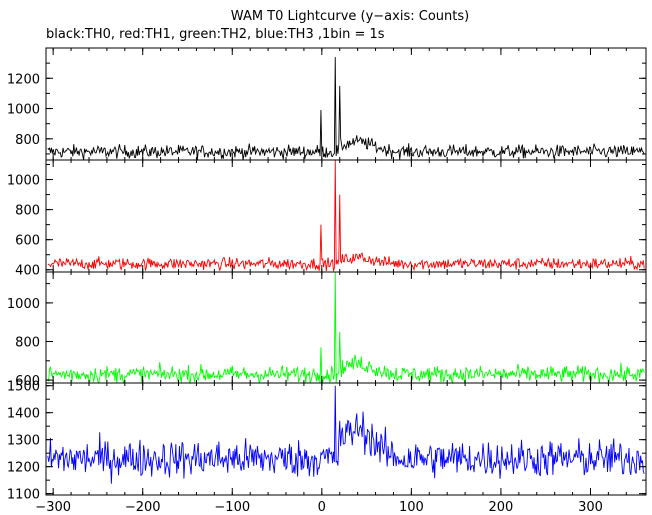 The image size is (652, 515). Describe the element at coordinates (350, 16) in the screenshot. I see `chart-title: WAM T0 Lightcurve (y−axis: Counts)` at that location.